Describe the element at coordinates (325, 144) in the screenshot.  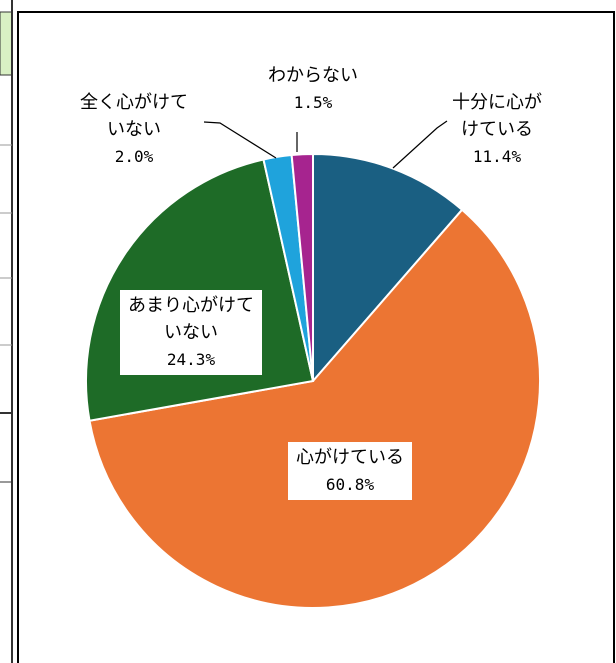
I see `leader-lines` at that location.